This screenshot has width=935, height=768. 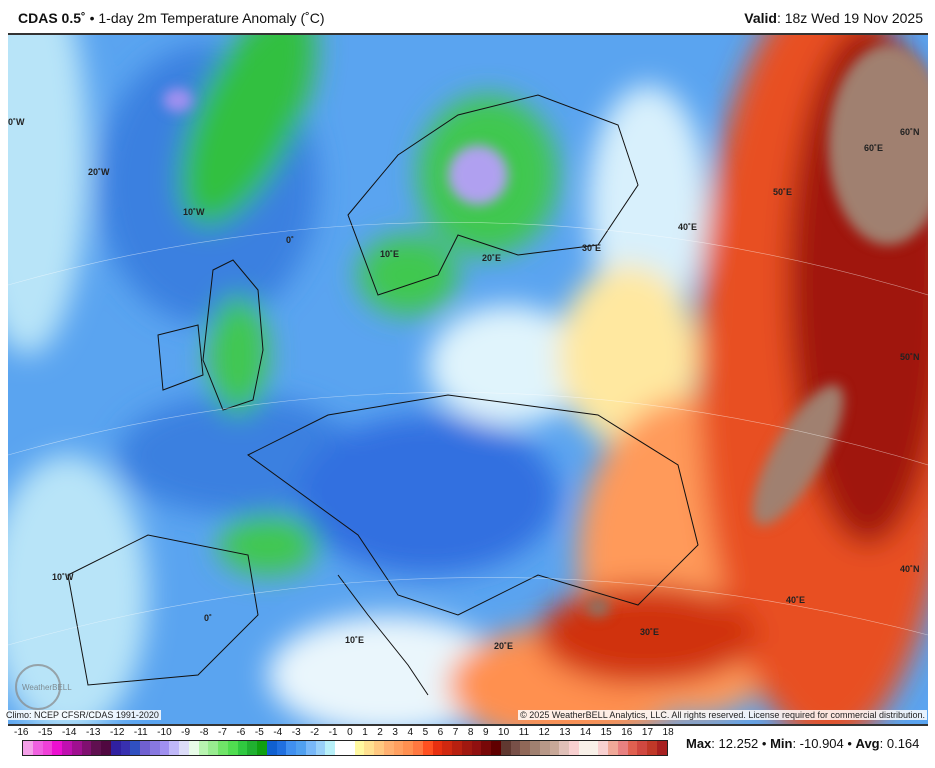 What do you see at coordinates (873, 148) in the screenshot?
I see `map-label: 60˚E` at bounding box center [873, 148].